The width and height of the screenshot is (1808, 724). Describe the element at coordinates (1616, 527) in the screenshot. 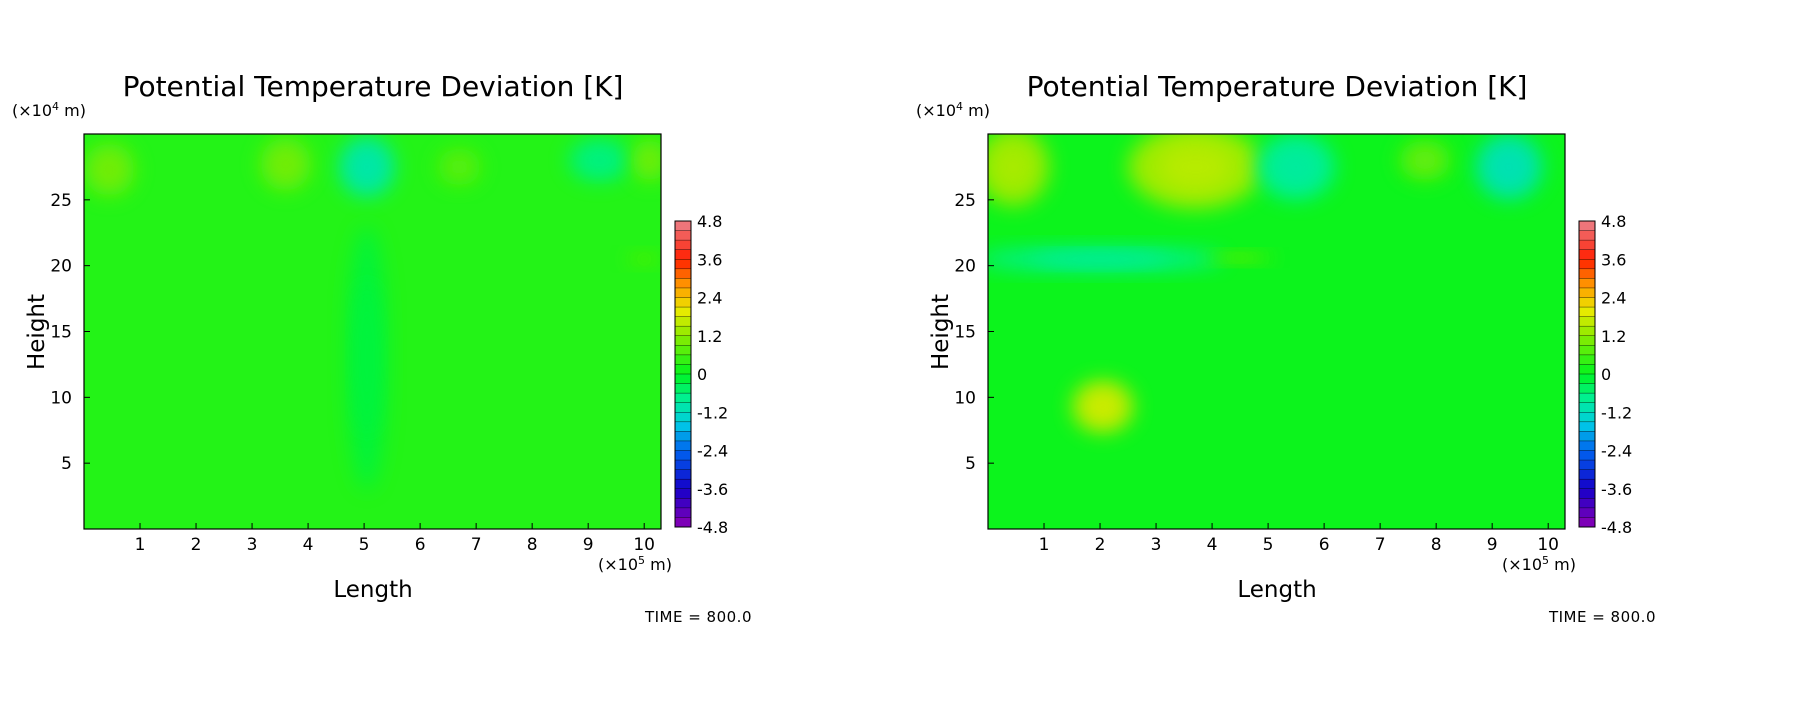

I see `colorbar-tick-label: -4.8` at that location.